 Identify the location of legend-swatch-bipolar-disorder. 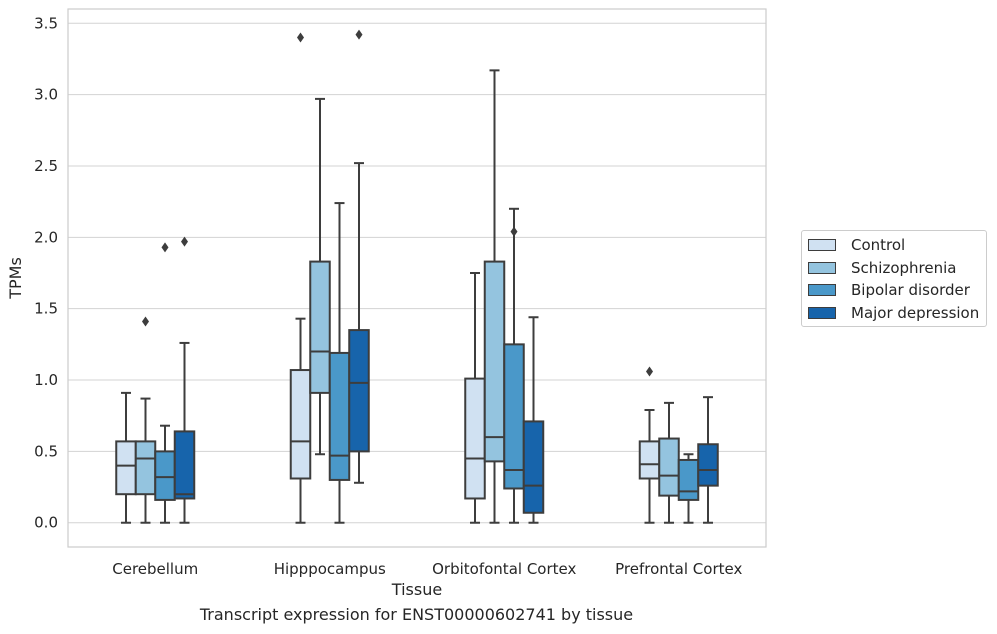
(822, 290).